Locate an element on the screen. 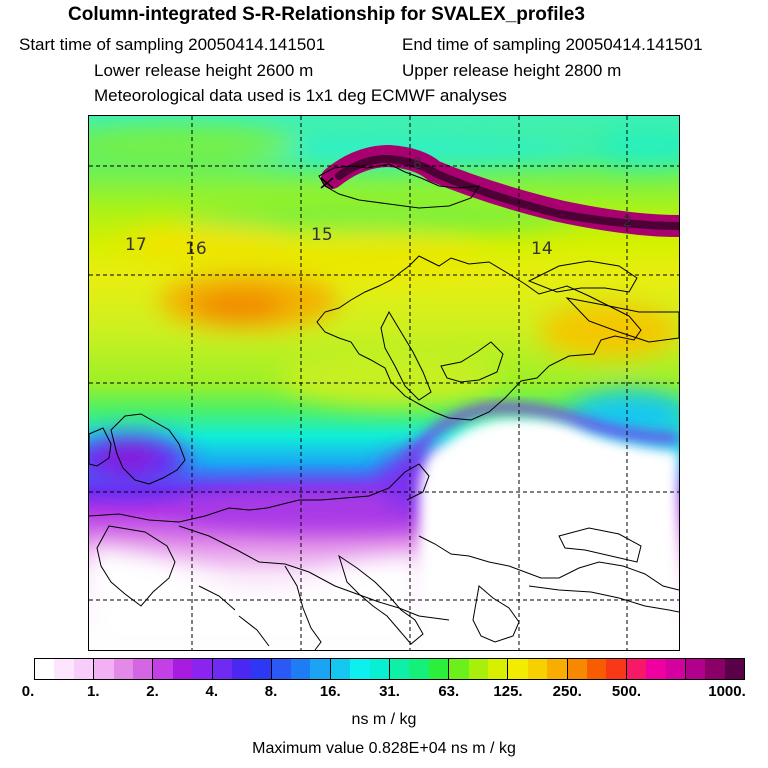 The height and width of the screenshot is (768, 768). colorbar-tick-label: 16. is located at coordinates (330, 691).